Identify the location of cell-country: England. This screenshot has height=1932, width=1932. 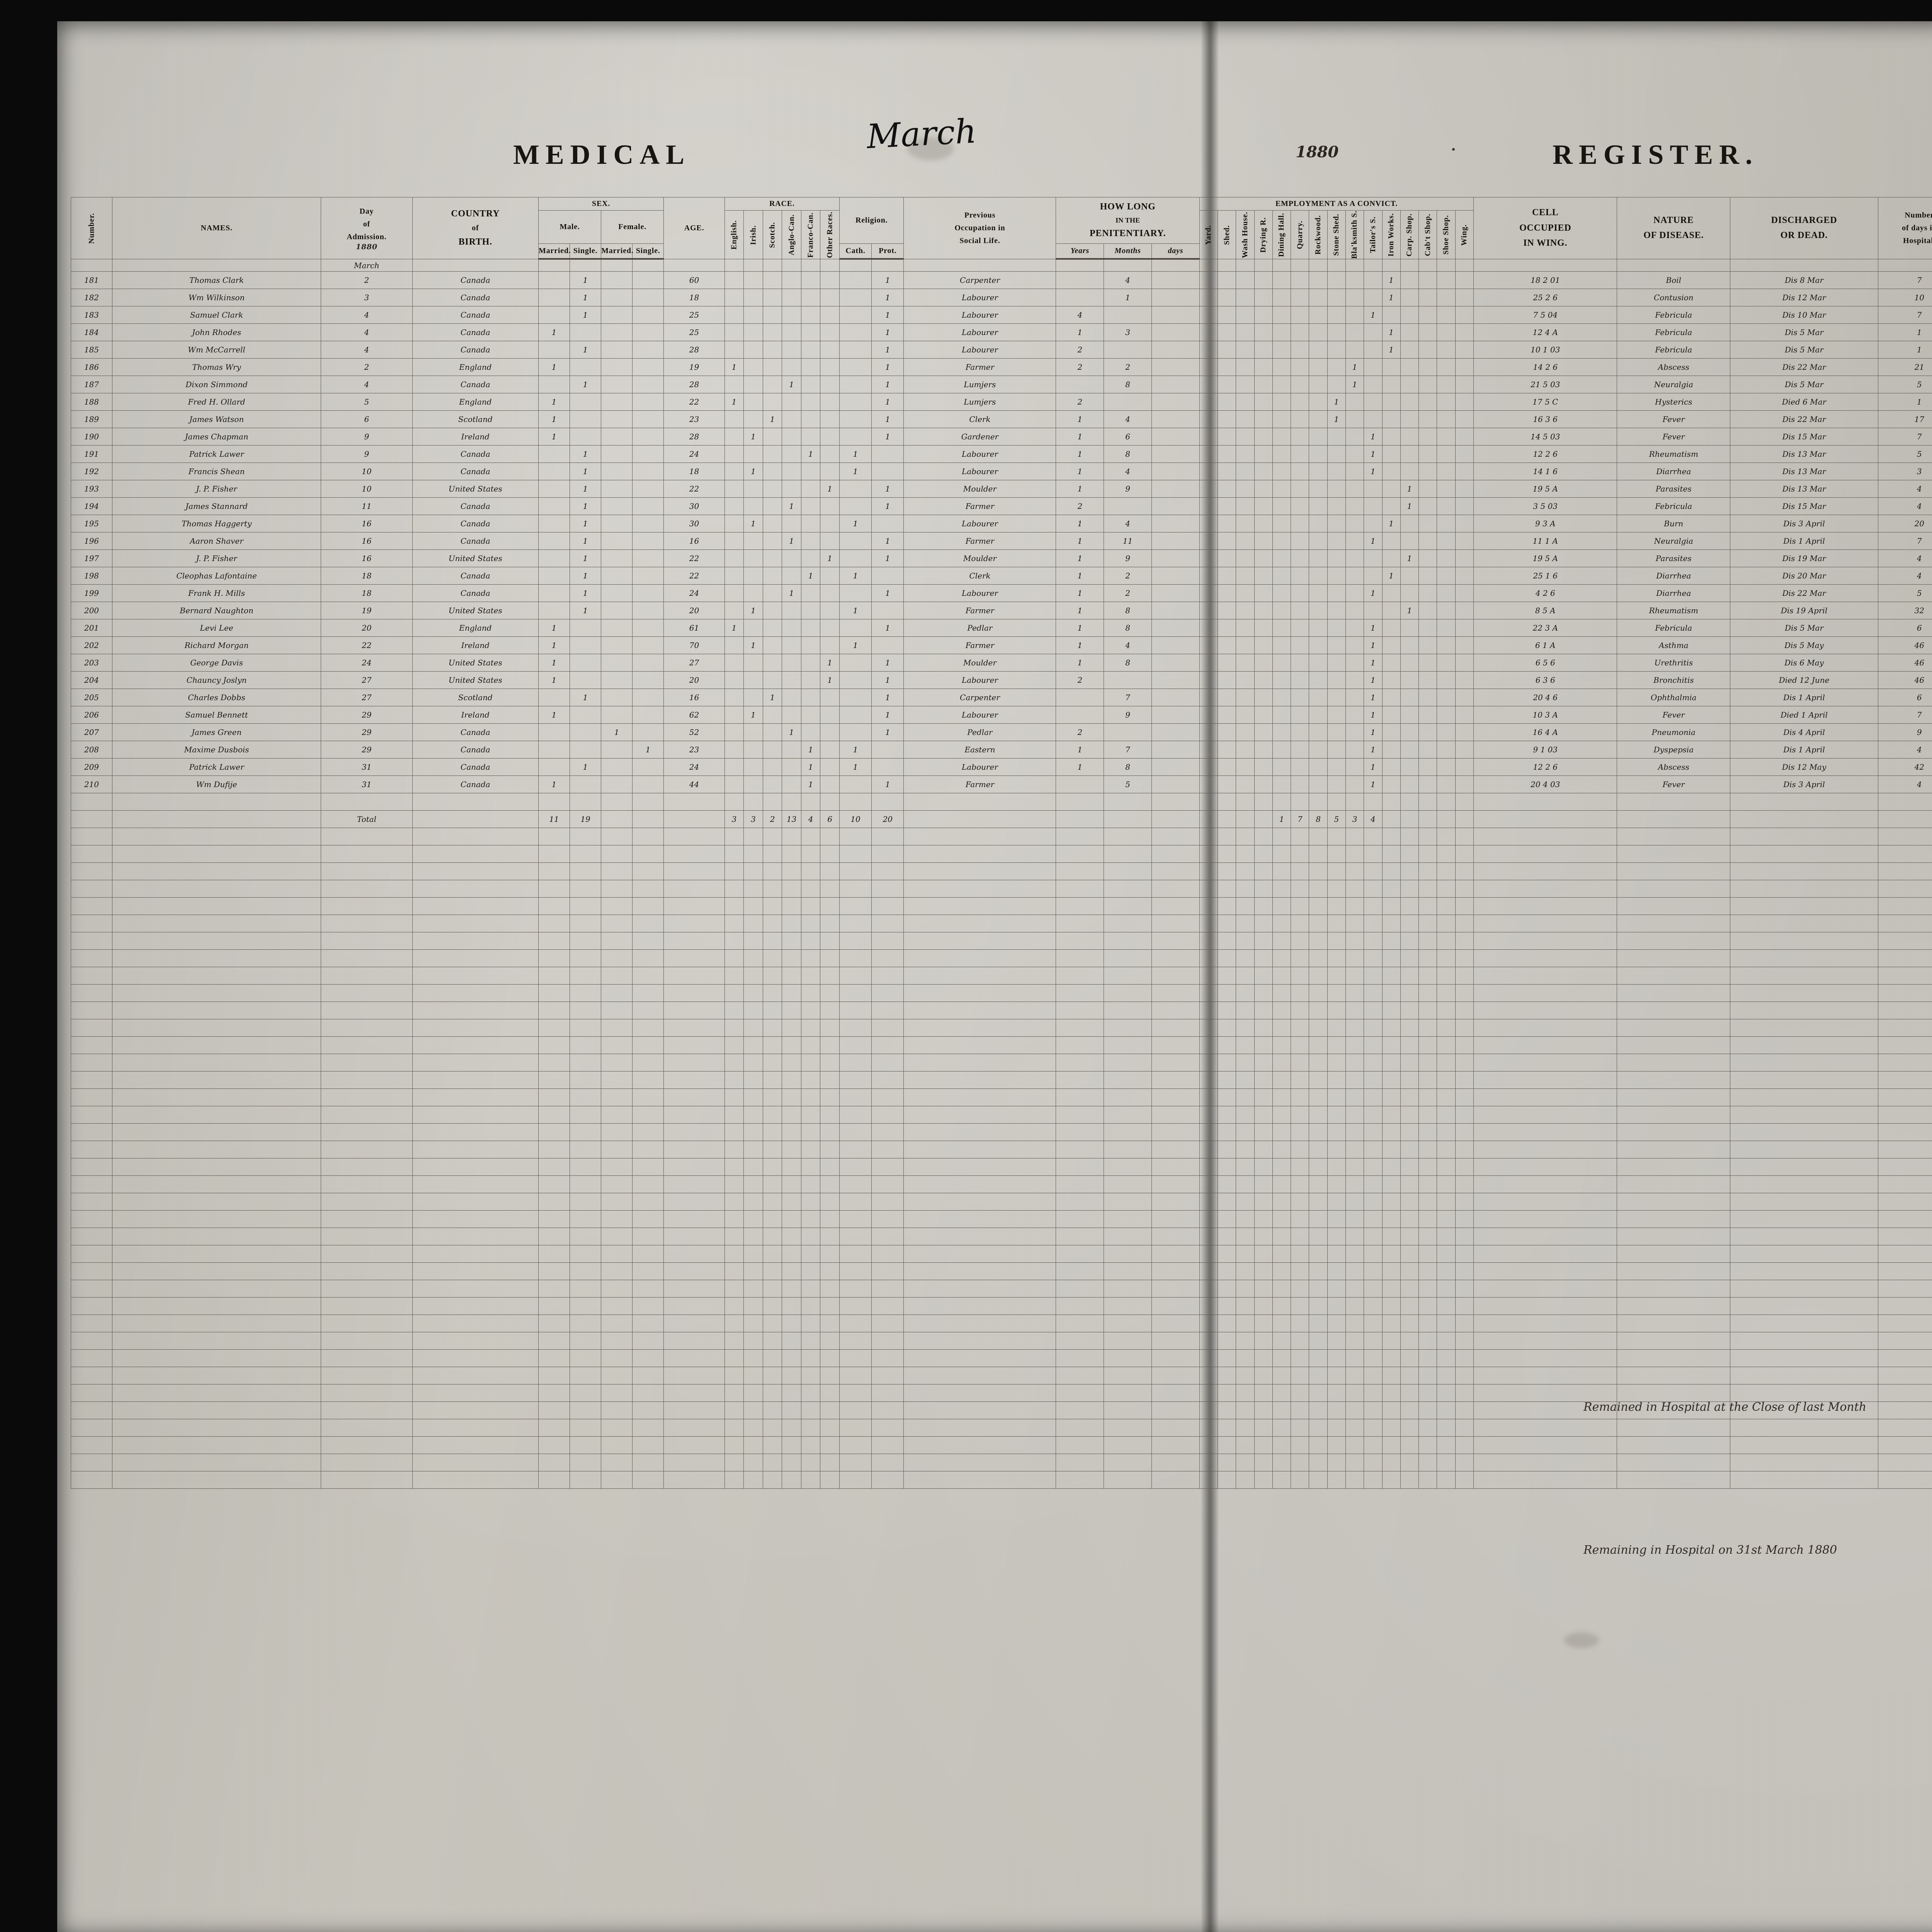
(475, 402).